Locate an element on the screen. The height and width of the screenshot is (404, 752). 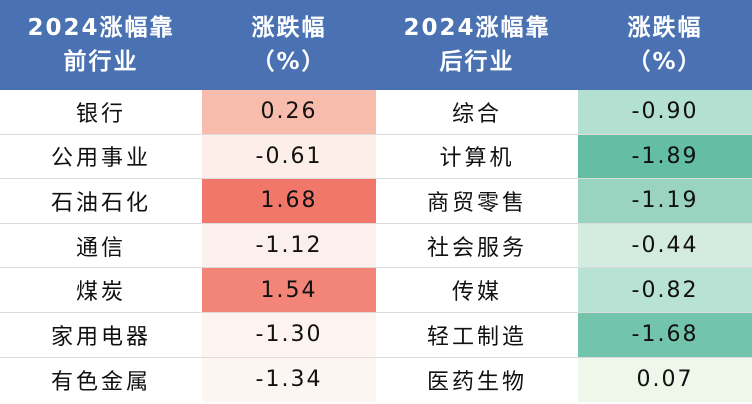
bottom-industry-change: -1.68 is located at coordinates (665, 334).